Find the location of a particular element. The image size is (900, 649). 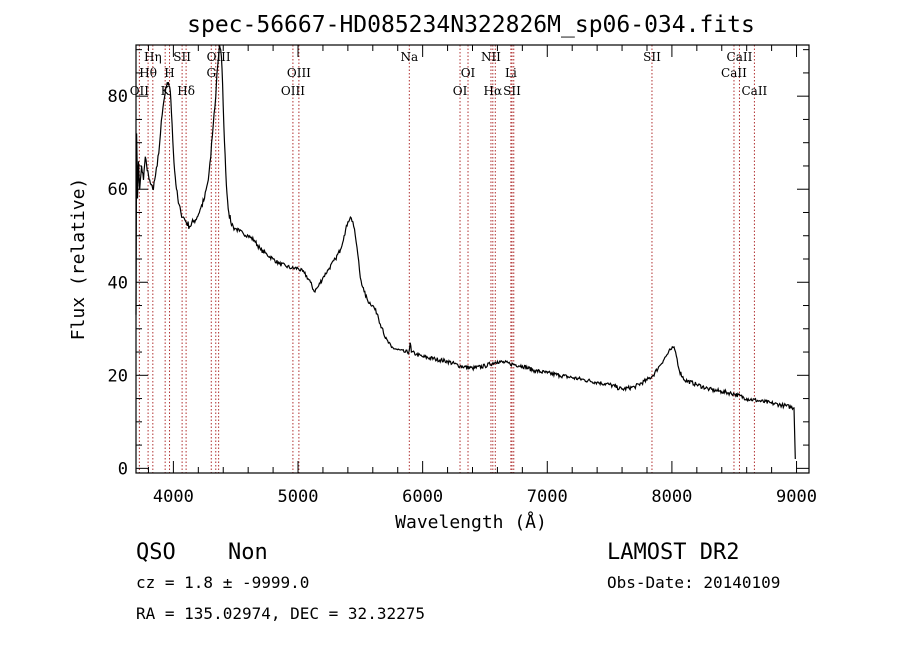

radec-text: RA = 135.02974, DEC = 32.32275 is located at coordinates (280, 613).